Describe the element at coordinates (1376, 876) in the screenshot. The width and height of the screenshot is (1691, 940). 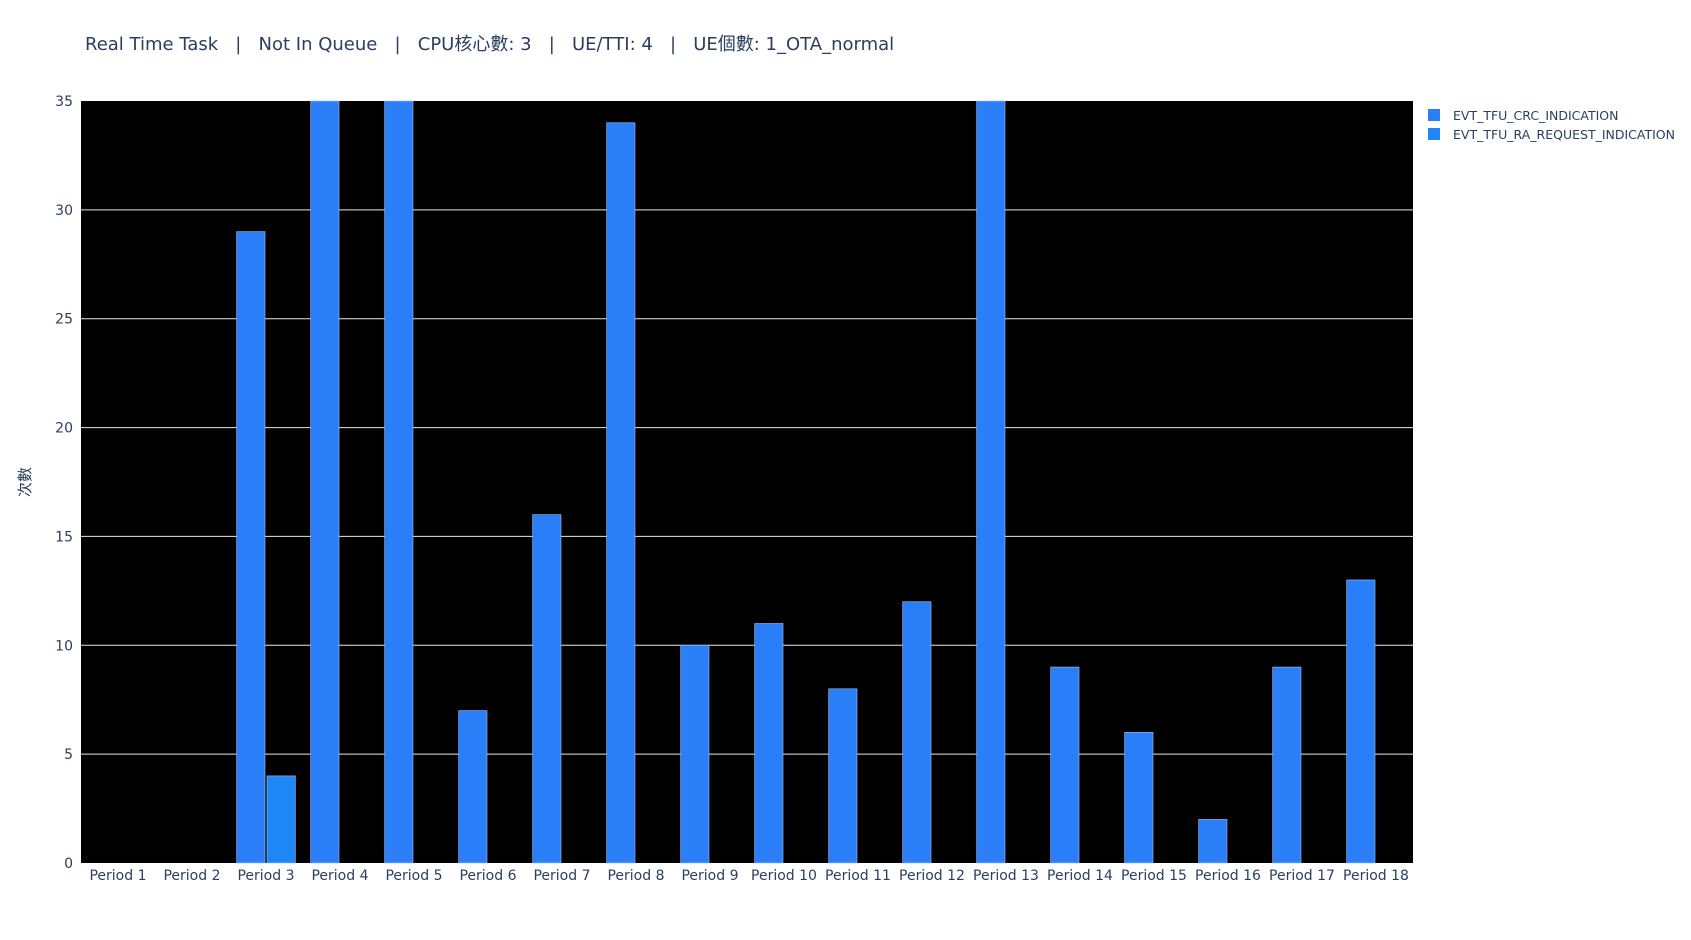
I see `x-tick-label: Period 18` at that location.